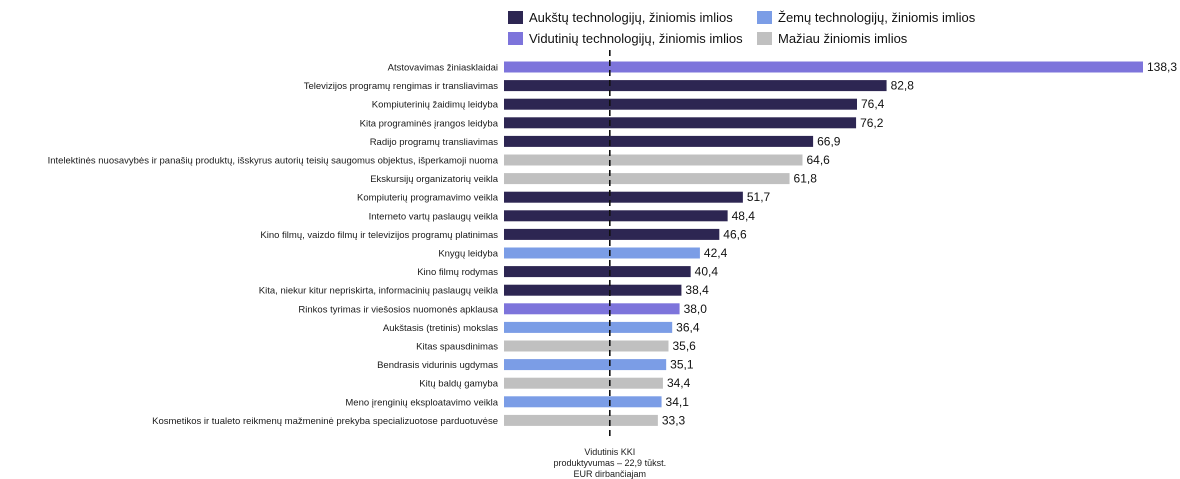 The image size is (1180, 479). Describe the element at coordinates (437, 365) in the screenshot. I see `category-label: Bendrasis vidurinis ugdymas` at that location.